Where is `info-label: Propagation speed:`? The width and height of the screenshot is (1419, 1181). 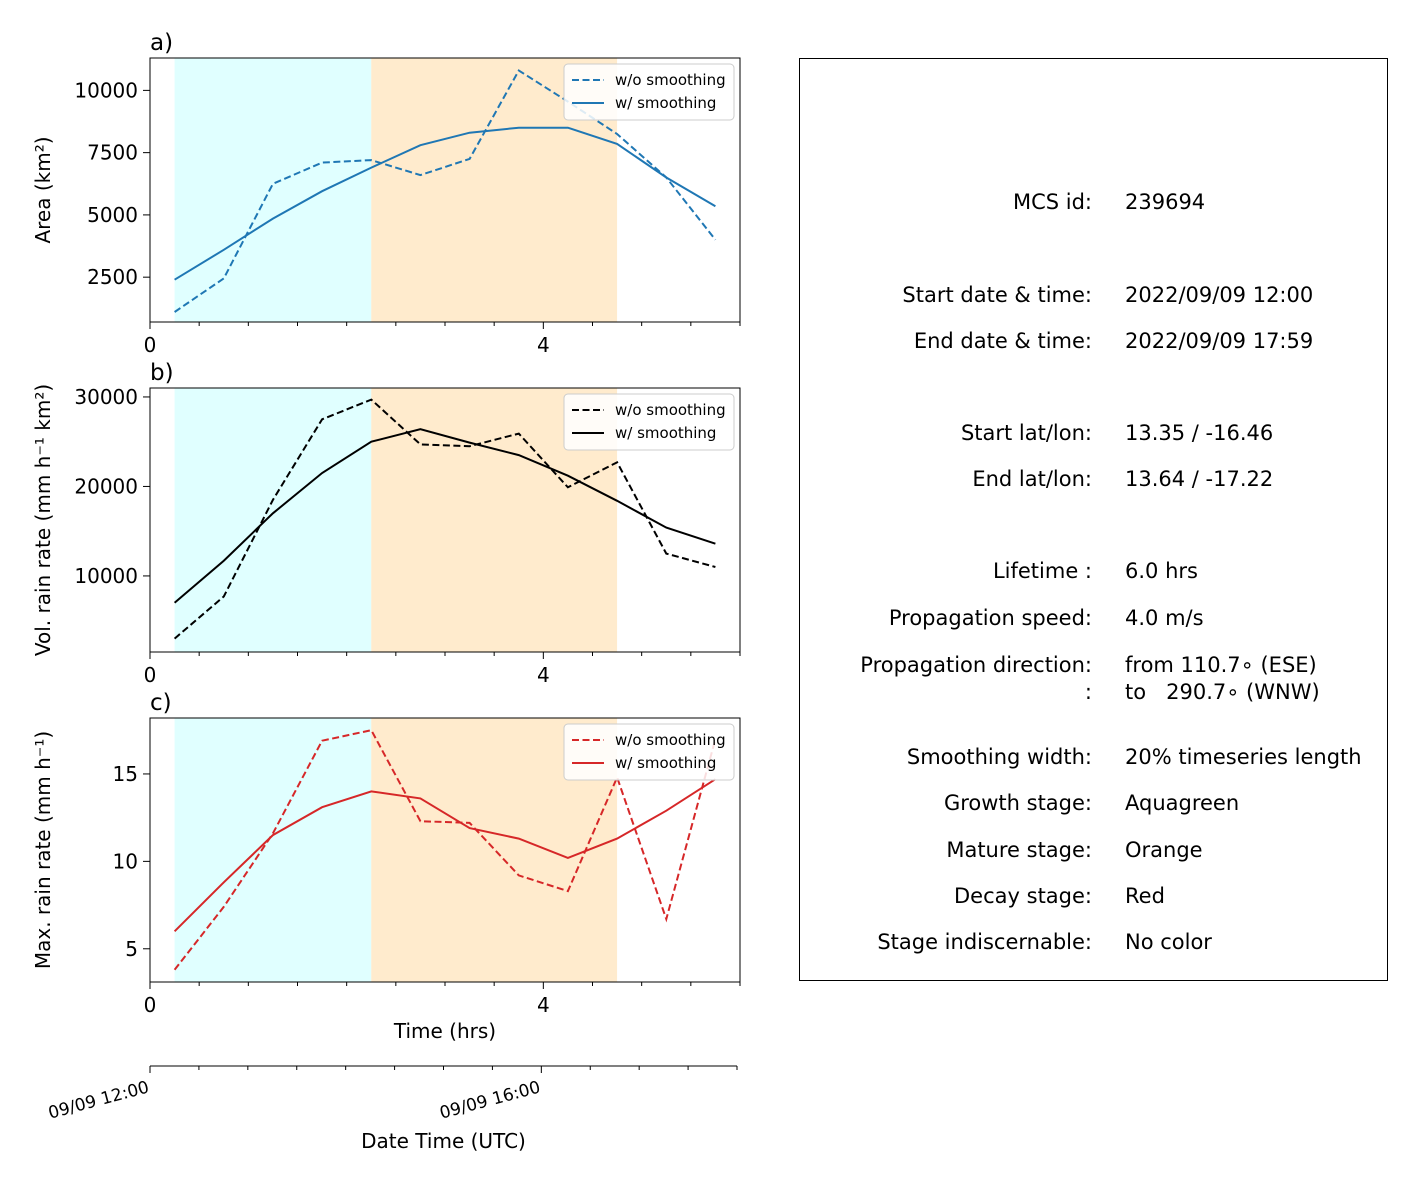 info-label: Propagation speed: is located at coordinates (990, 618).